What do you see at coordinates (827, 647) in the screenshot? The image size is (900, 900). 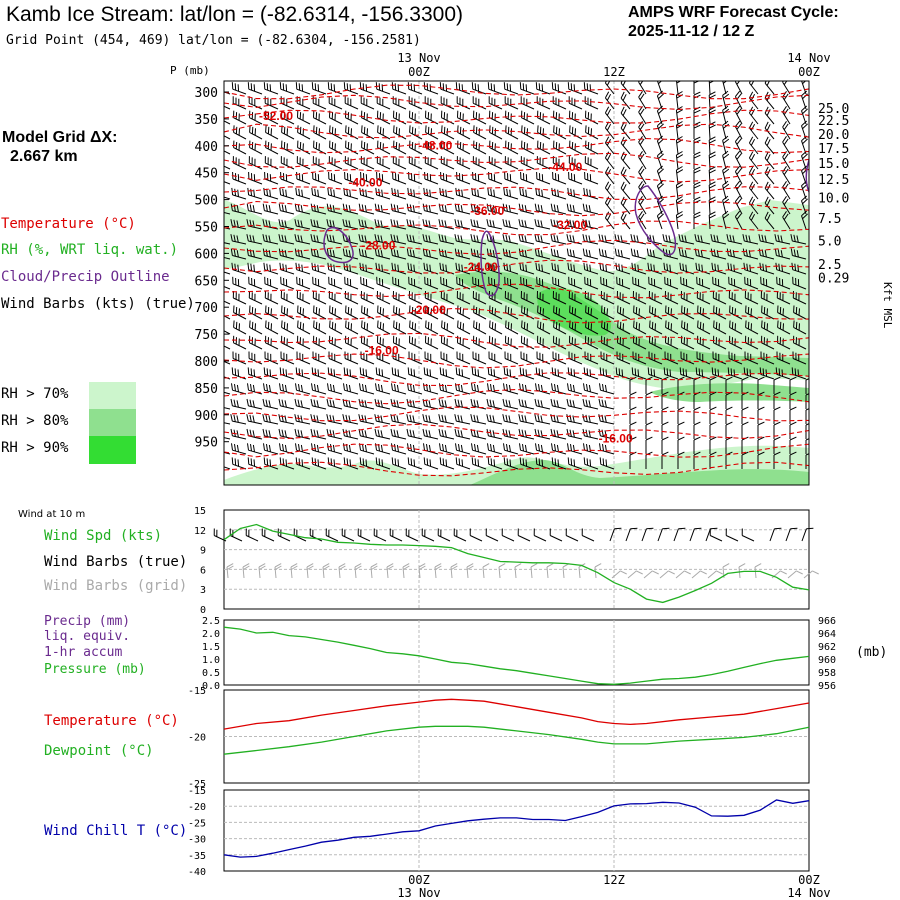 I see `pressure-tick-label: 962` at bounding box center [827, 647].